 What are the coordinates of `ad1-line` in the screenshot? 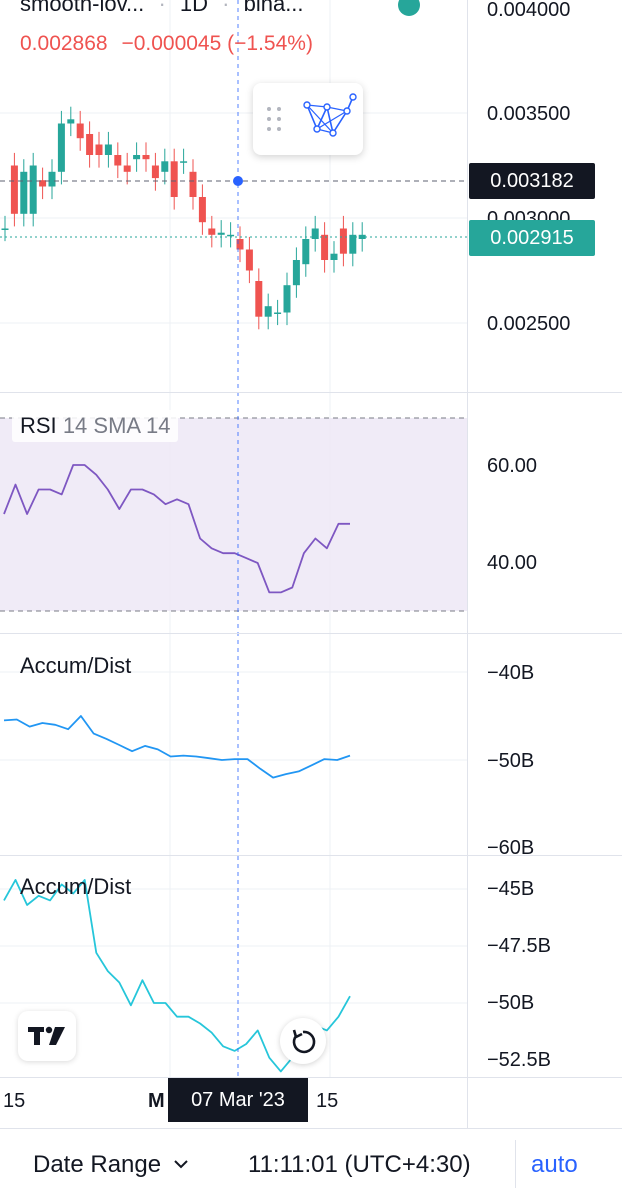 It's located at (177, 747).